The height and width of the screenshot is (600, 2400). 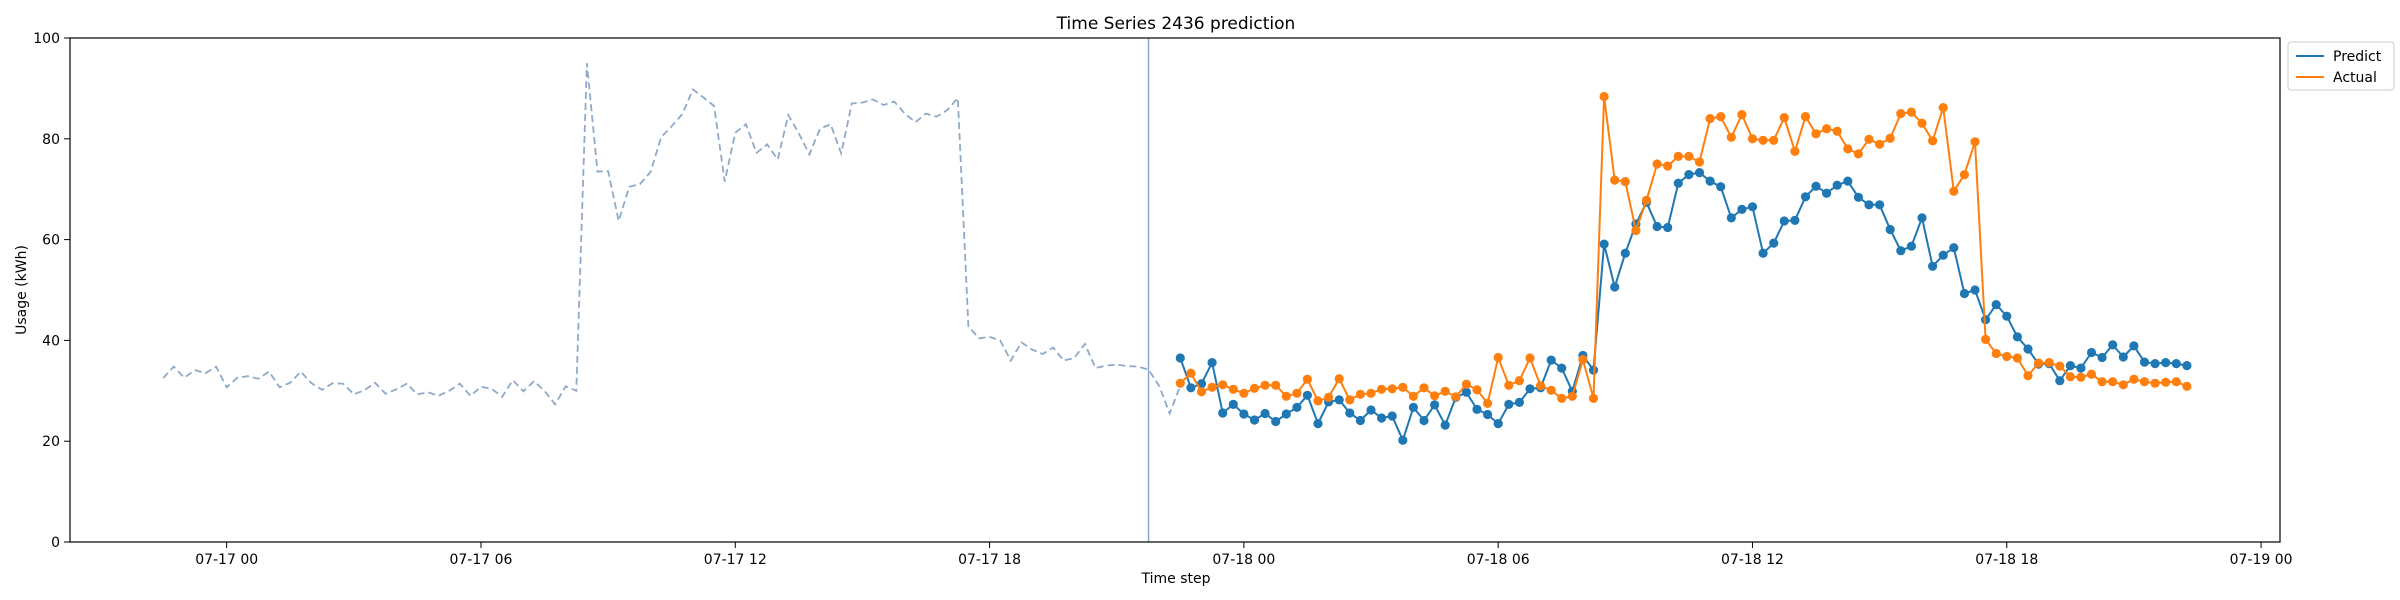 I want to click on y-tick-label: 0, so click(x=55, y=543).